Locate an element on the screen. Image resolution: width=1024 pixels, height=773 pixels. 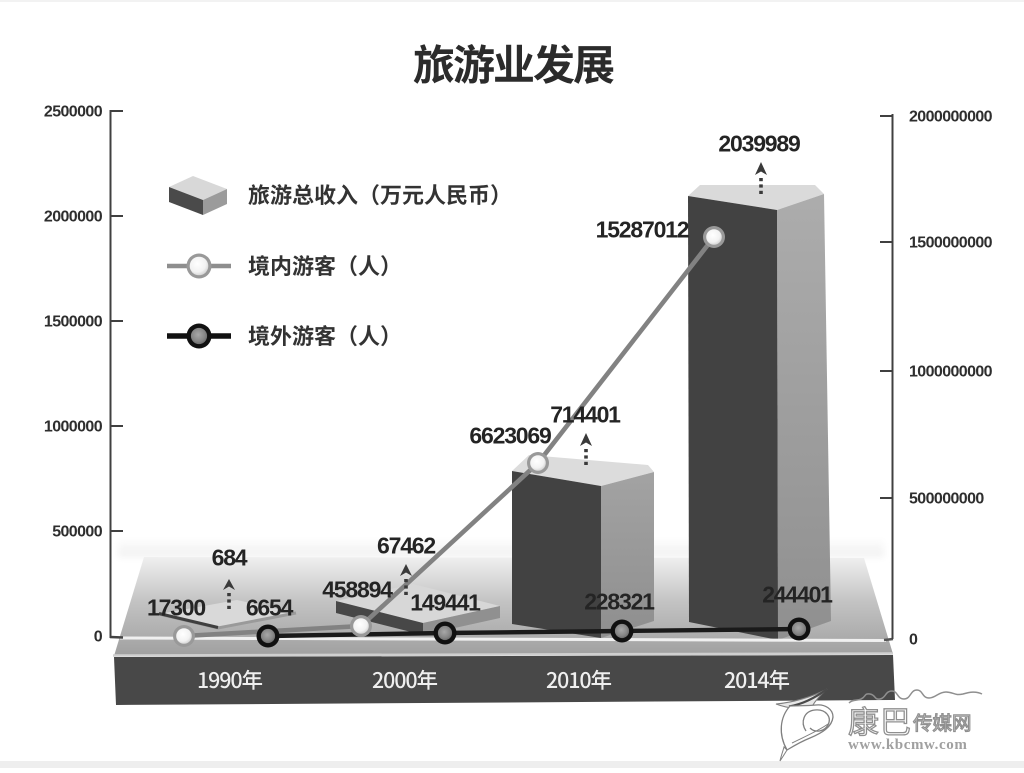
svg-text: 1000000 is located at coordinates (73, 427).